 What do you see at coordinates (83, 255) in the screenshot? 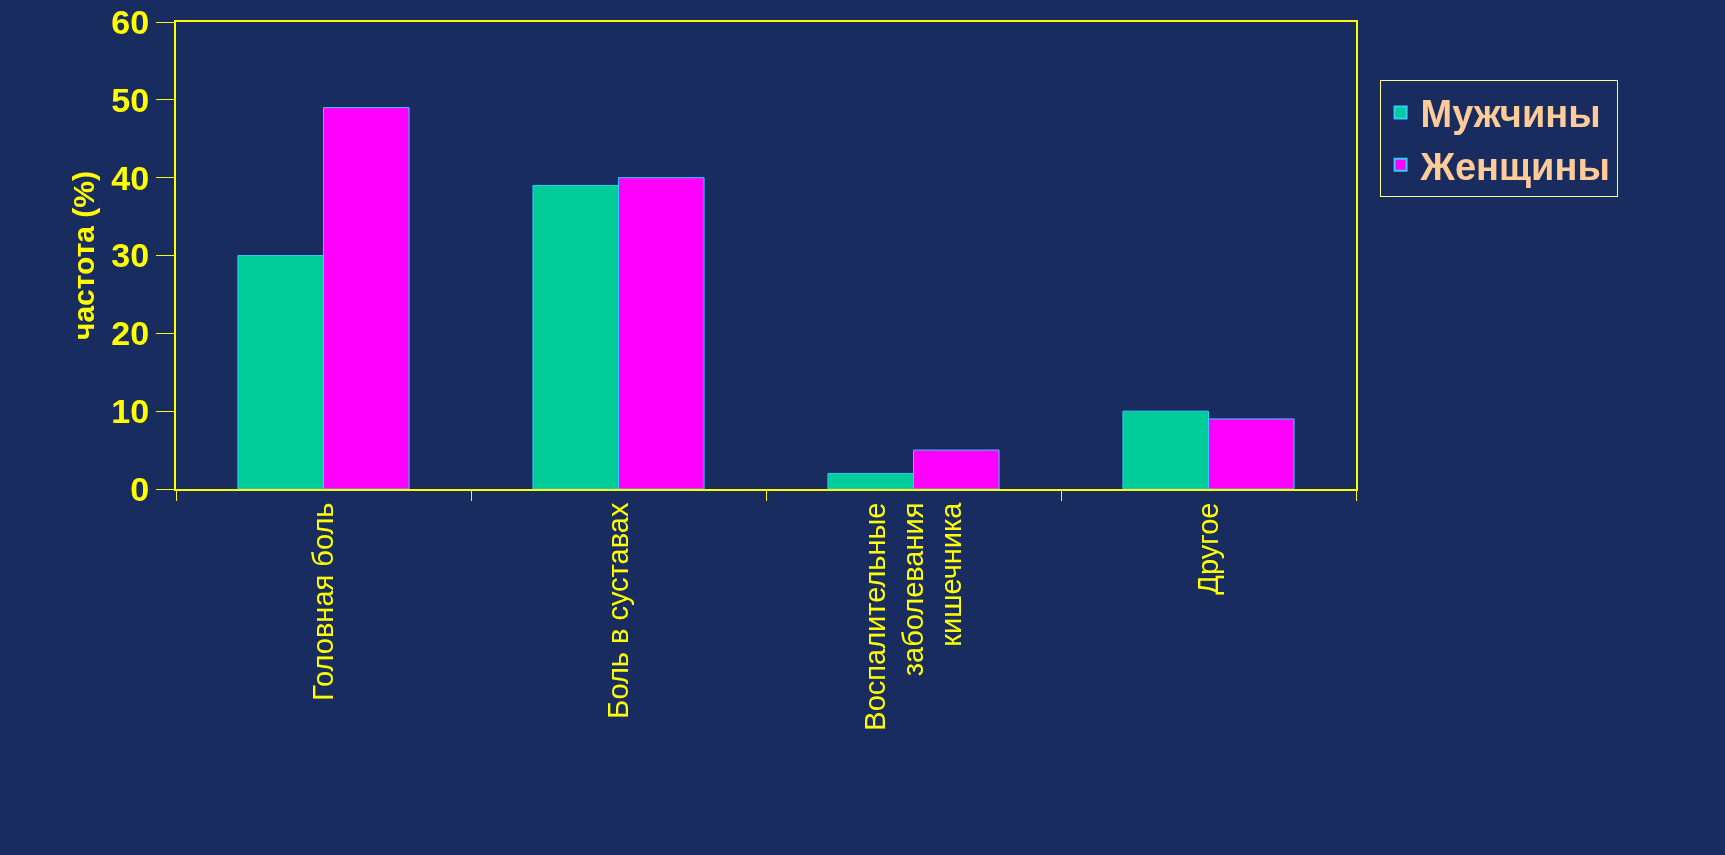
I see `y-axis-title: частота (%)` at bounding box center [83, 255].